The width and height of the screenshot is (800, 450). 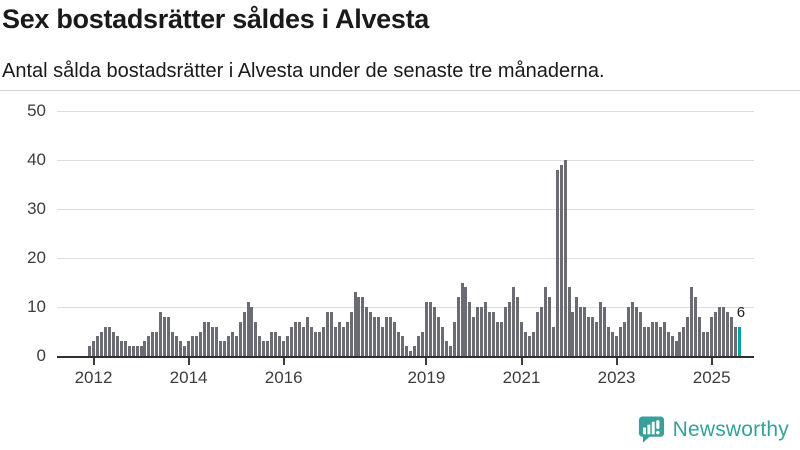 I want to click on newsworthy-logo: Newsworthy, so click(x=713, y=429).